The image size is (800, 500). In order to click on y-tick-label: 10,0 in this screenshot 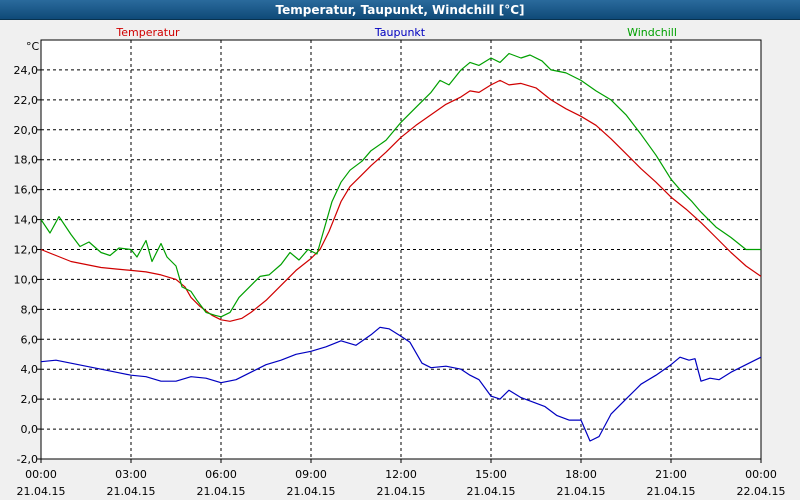, I will do `click(26, 279)`.